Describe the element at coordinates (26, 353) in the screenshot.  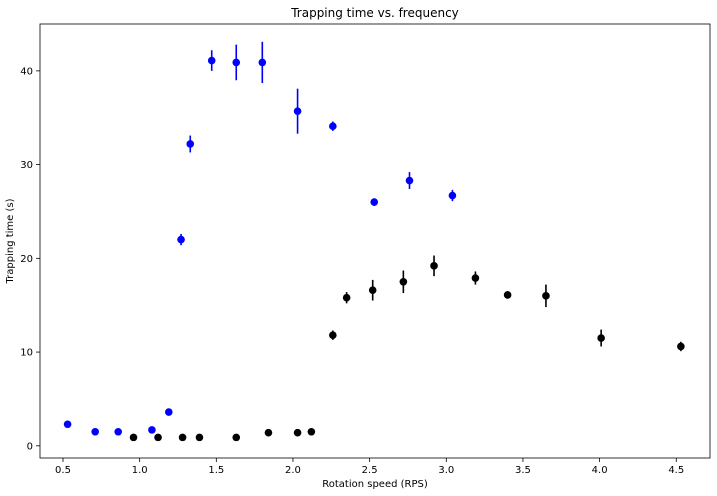
I see `y-tick-label: 10` at that location.